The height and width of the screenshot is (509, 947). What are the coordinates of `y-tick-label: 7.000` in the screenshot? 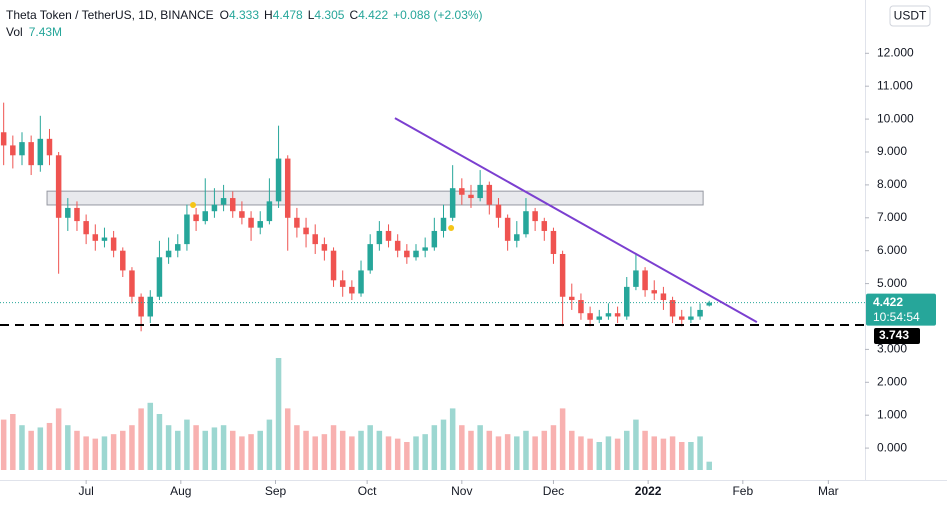 It's located at (892, 217).